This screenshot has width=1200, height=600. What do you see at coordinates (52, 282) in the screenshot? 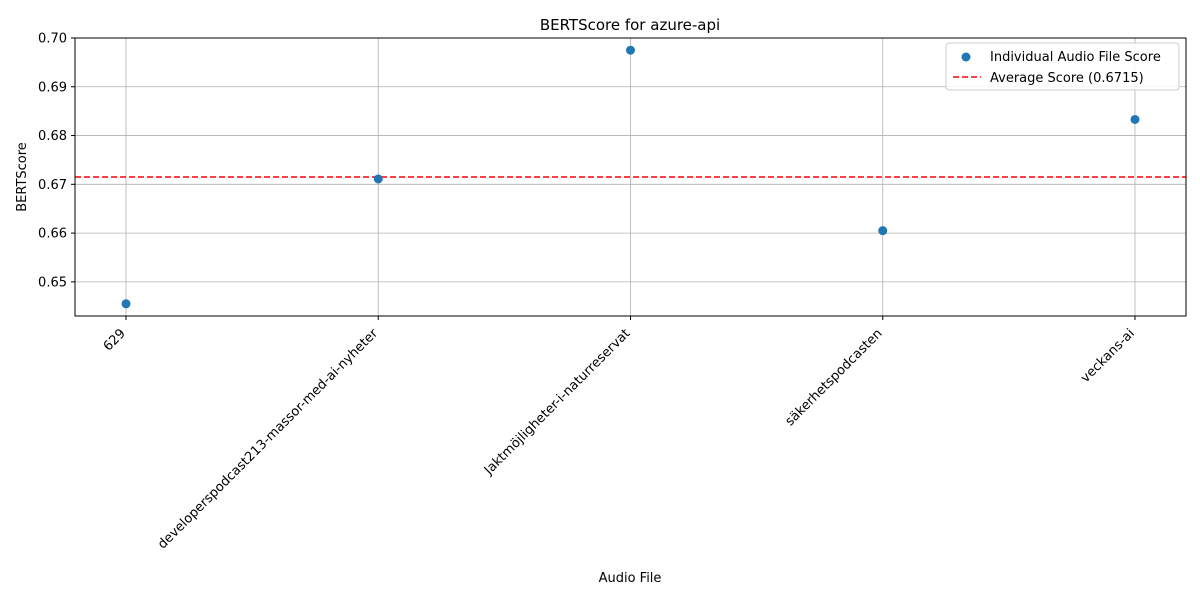
I see `y-tick-label: 0.65` at bounding box center [52, 282].